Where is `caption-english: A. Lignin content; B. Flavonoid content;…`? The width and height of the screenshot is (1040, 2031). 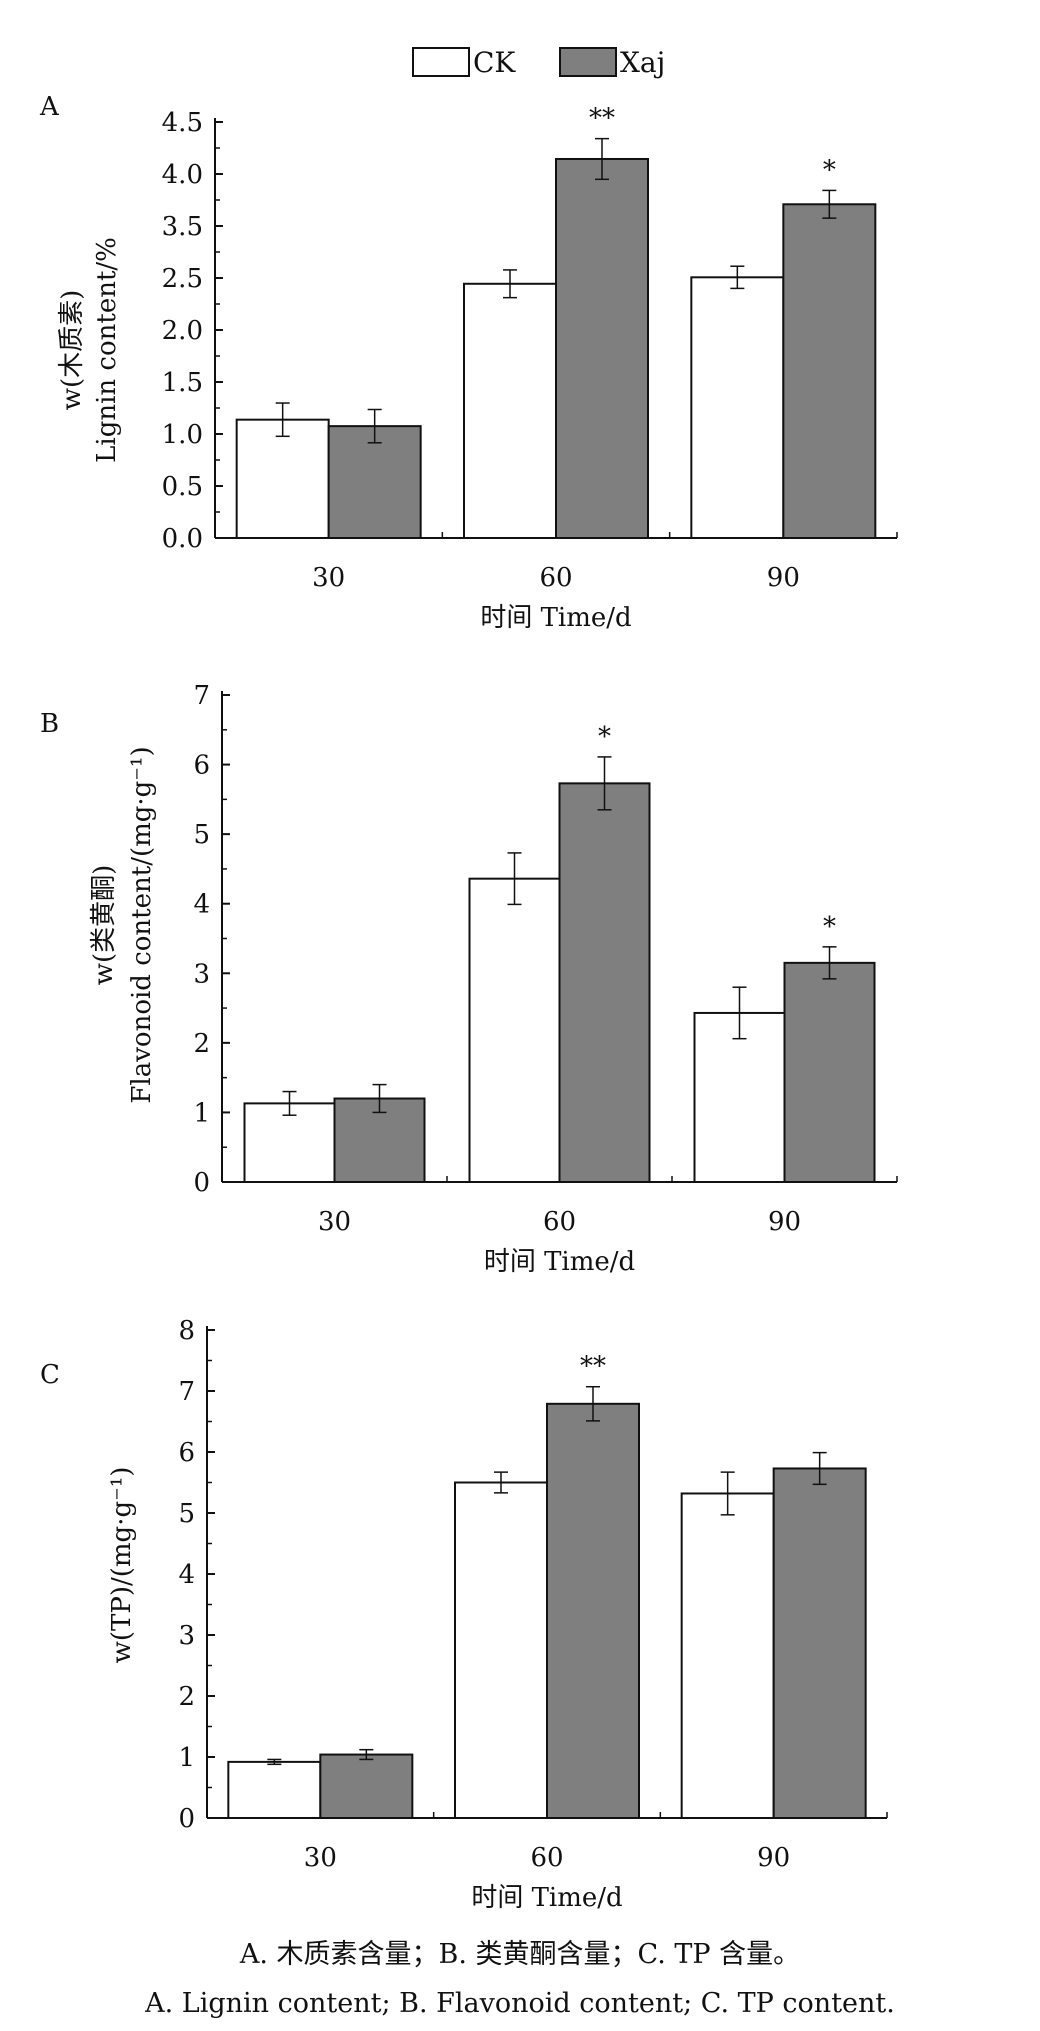 caption-english: A. Lignin content; B. Flavonoid content;… is located at coordinates (520, 2003).